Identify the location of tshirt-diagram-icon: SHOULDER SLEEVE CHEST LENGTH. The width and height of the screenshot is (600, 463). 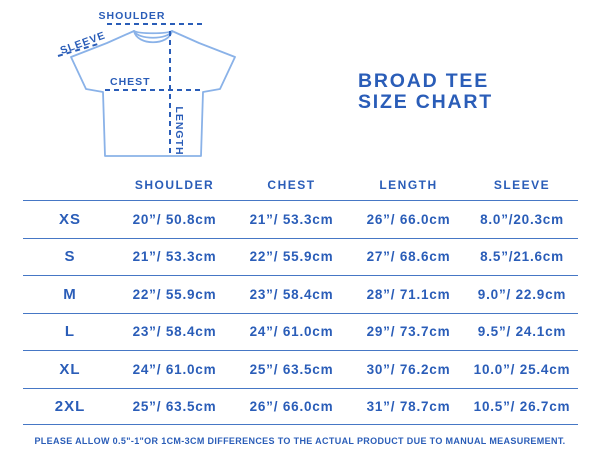
(146, 83).